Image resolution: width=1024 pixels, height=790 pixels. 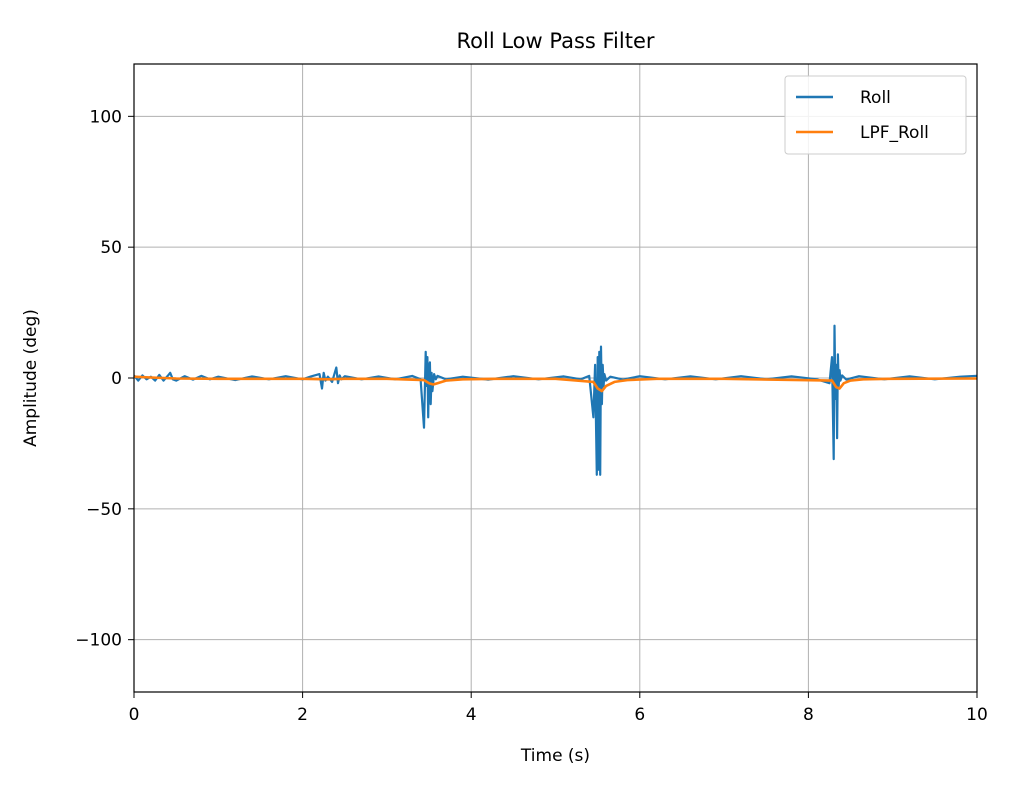 What do you see at coordinates (808, 715) in the screenshot?
I see `x-tick-label: 8` at bounding box center [808, 715].